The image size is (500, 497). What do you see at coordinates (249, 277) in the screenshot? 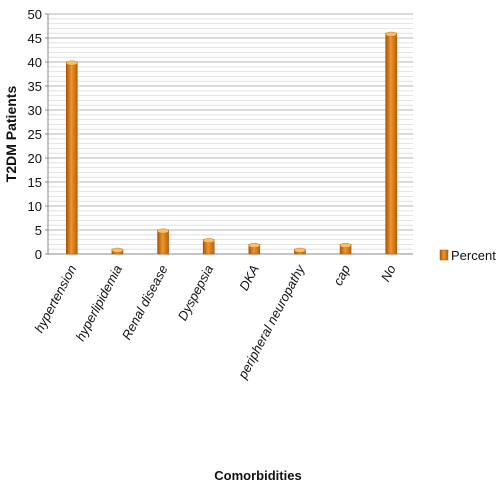
I see `x-tick-label: DKA` at bounding box center [249, 277].